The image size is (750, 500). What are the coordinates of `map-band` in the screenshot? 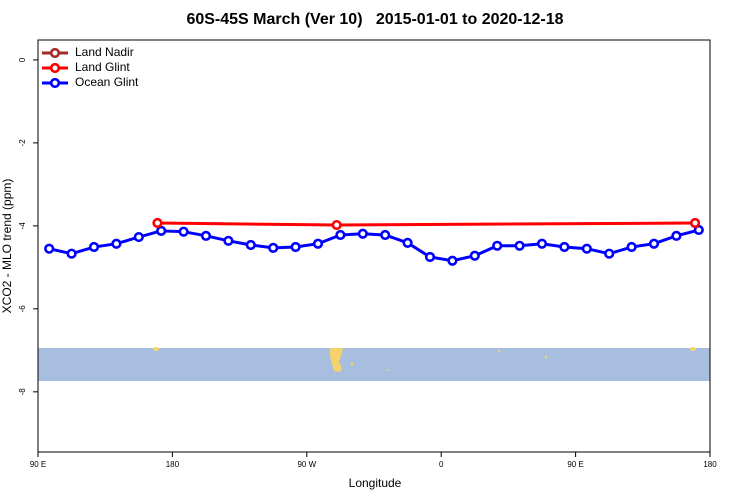 It's located at (374, 364).